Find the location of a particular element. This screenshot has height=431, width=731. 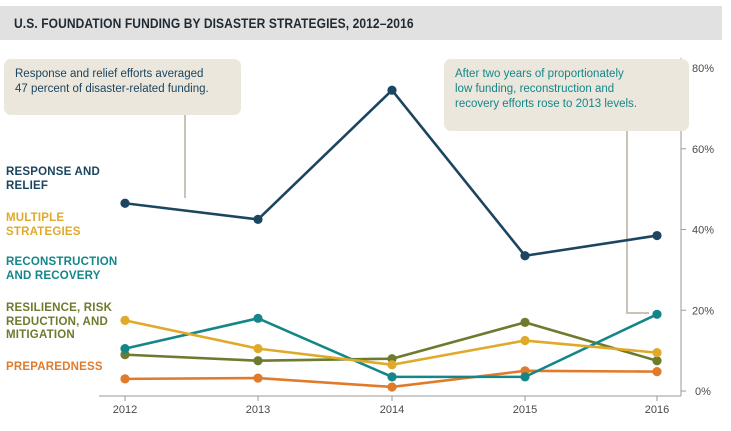

x-tick-label: 2012 is located at coordinates (125, 410).